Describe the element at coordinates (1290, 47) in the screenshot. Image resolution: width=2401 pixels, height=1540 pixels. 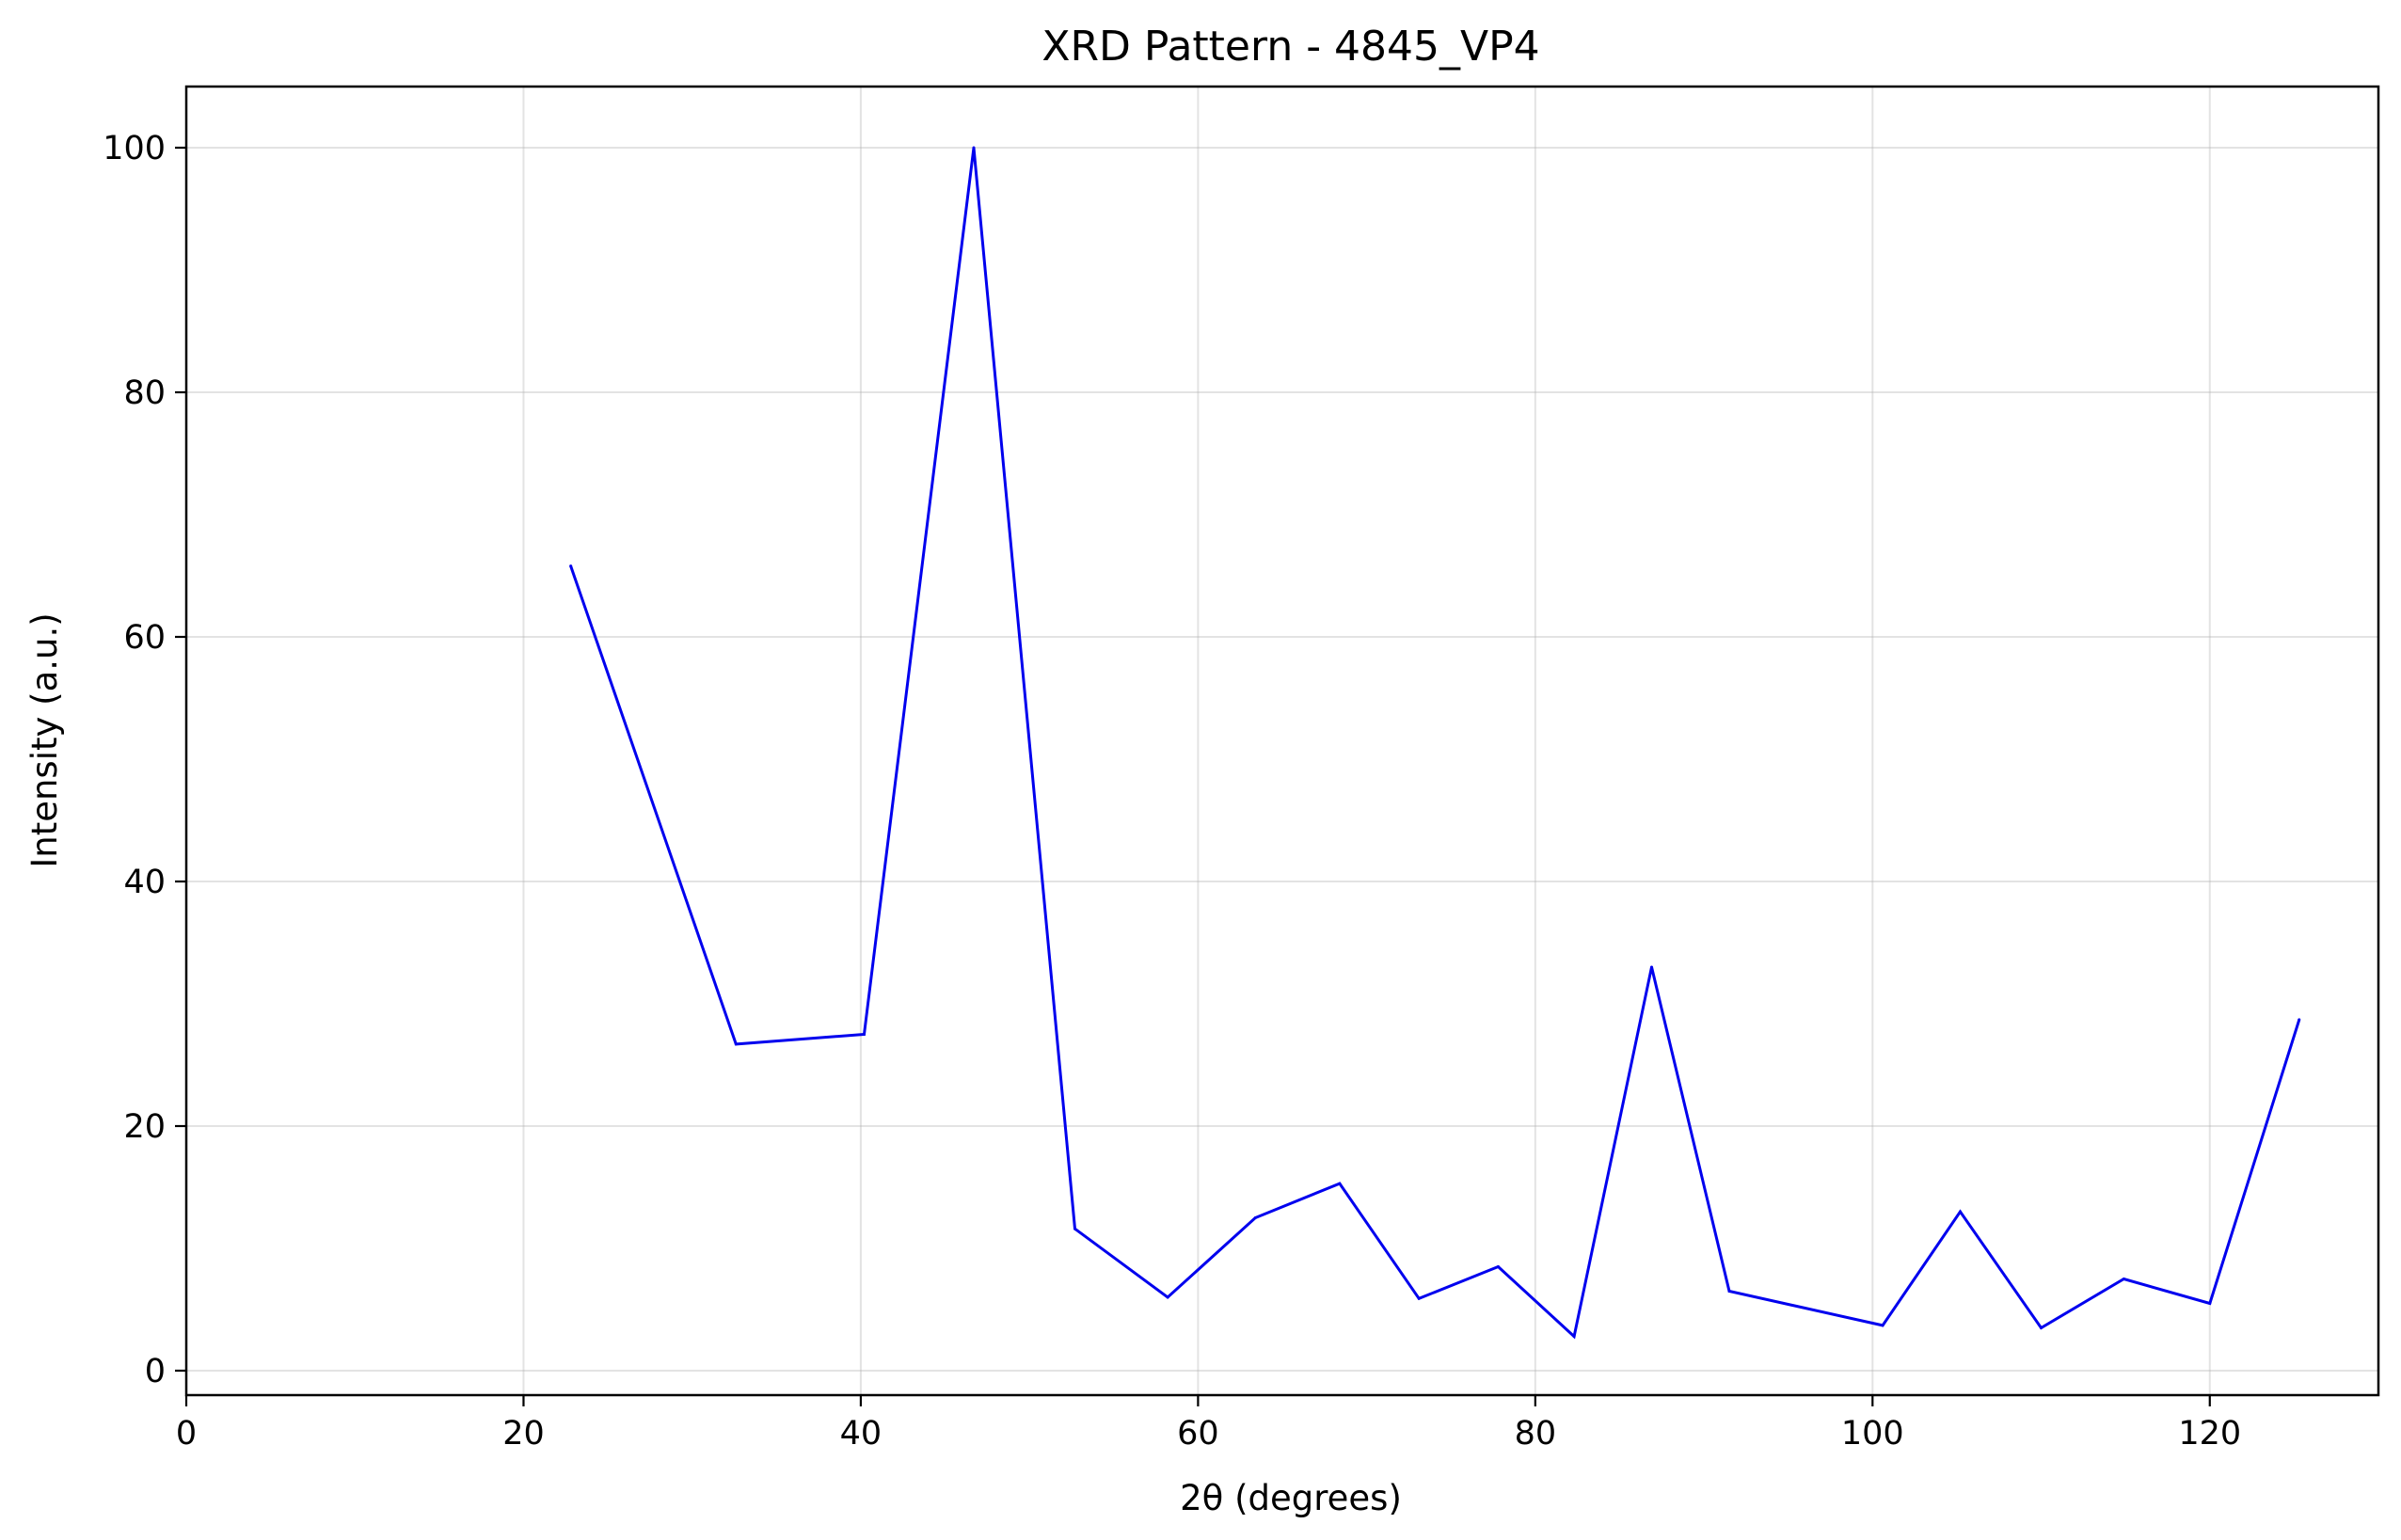
I see `chart-title: XRD Pattern - 4845_VP4` at that location.